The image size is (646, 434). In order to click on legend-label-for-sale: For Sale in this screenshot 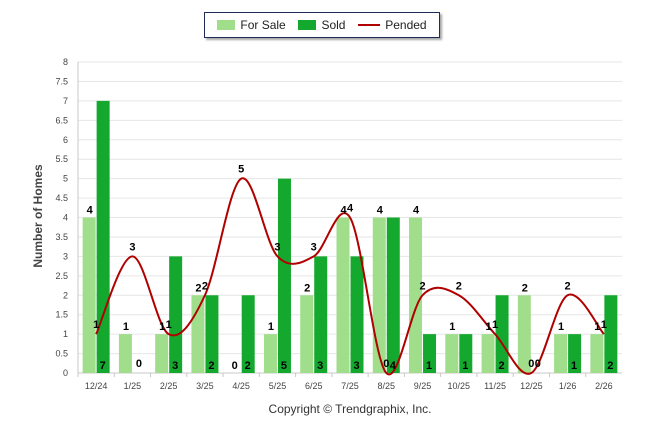, I will do `click(263, 25)`.